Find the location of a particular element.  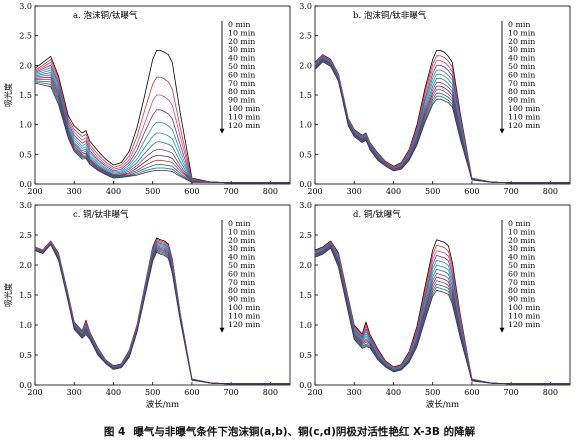

x-tick-label: 500 is located at coordinates (432, 191).